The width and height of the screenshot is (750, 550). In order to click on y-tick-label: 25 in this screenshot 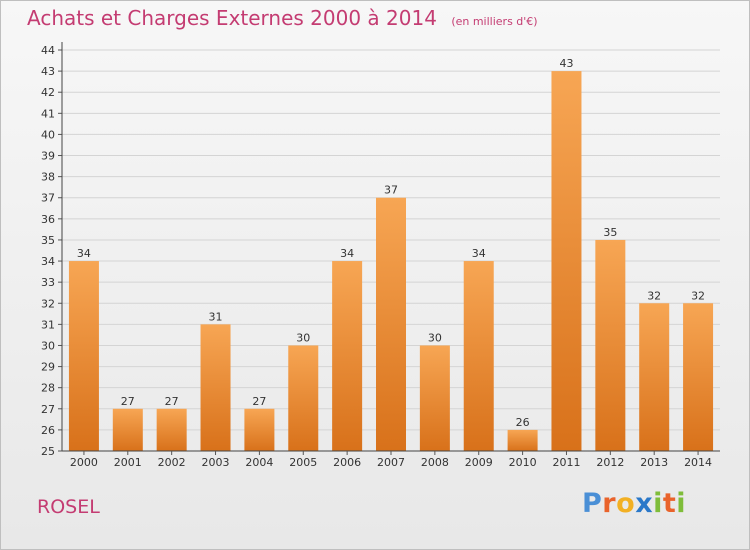, I will do `click(48, 451)`.